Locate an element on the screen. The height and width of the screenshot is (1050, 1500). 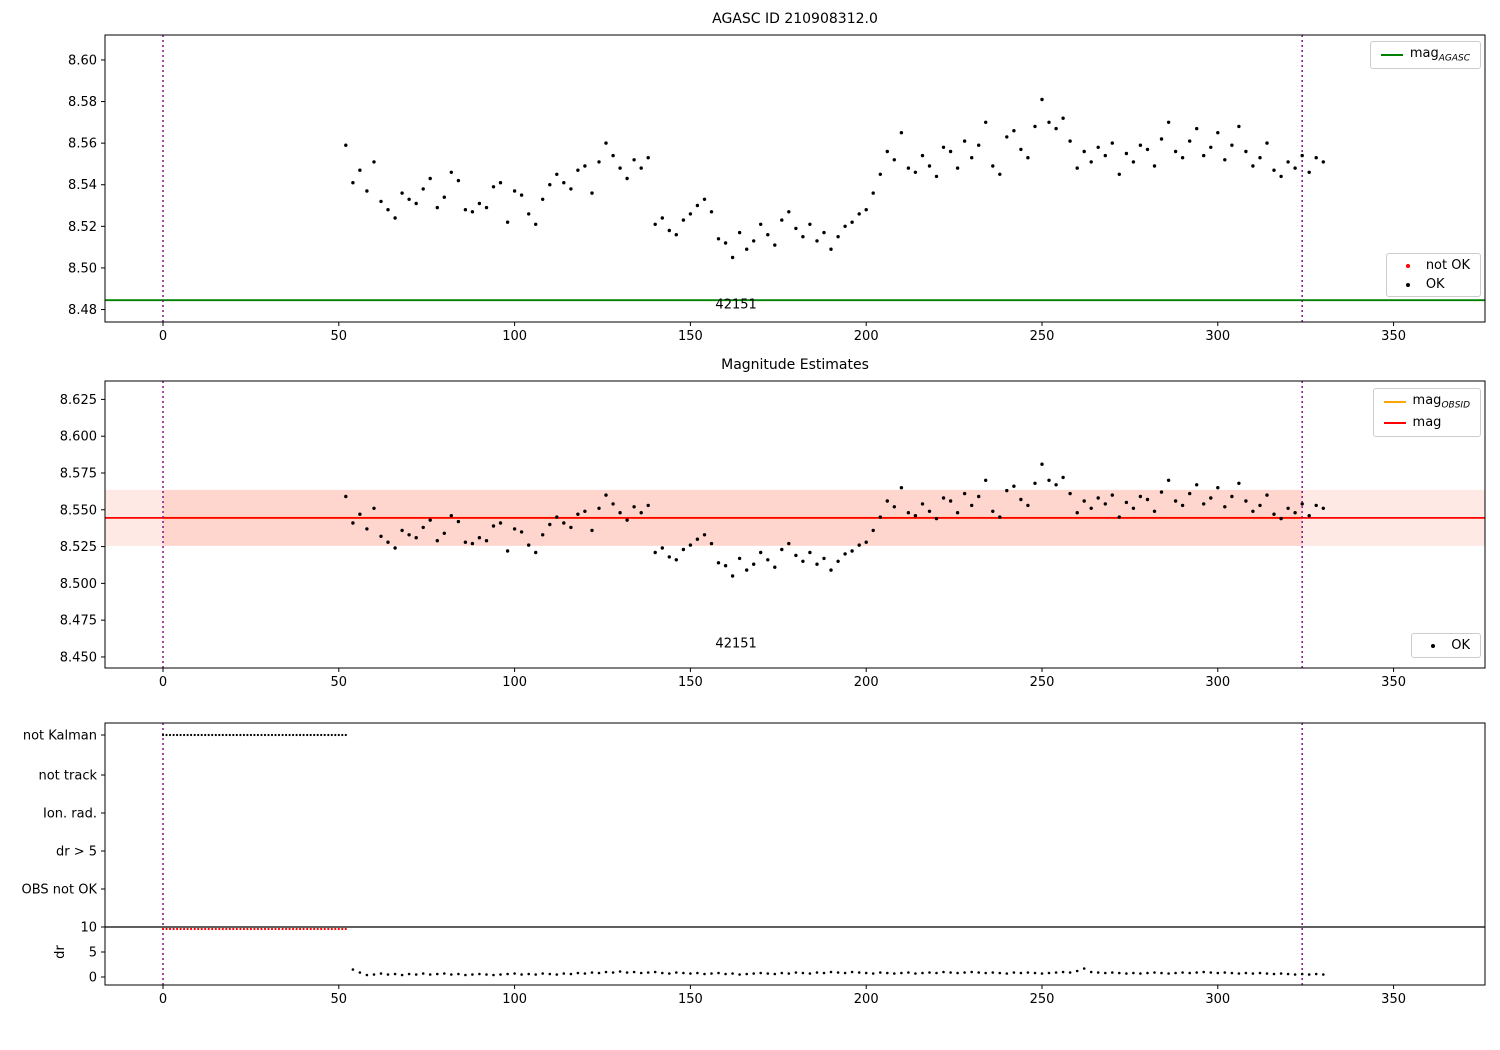
ok-marker is located at coordinates (1407, 284).